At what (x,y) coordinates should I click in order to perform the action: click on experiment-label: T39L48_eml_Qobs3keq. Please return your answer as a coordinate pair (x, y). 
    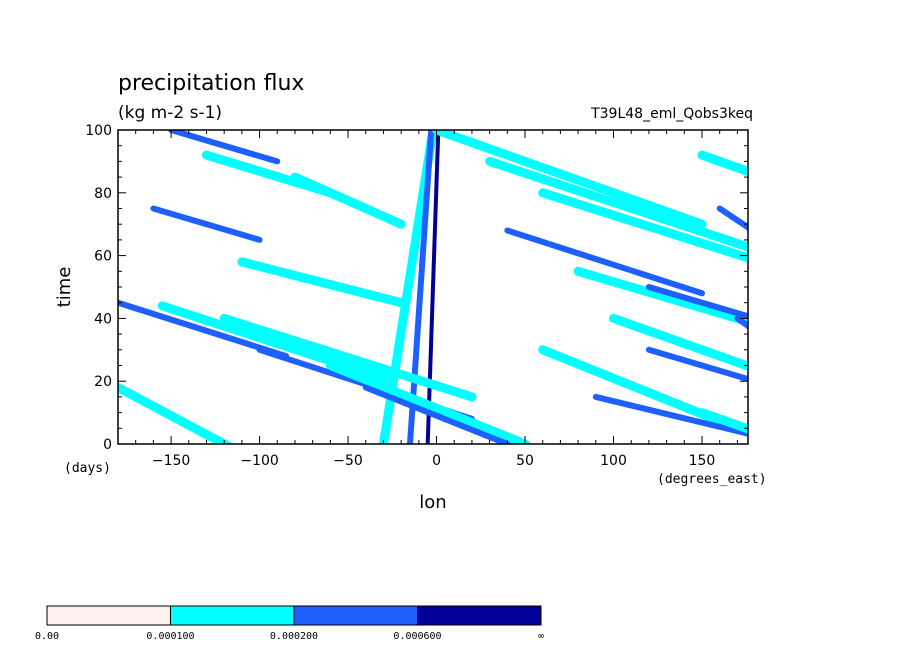
    Looking at the image, I should click on (671, 114).